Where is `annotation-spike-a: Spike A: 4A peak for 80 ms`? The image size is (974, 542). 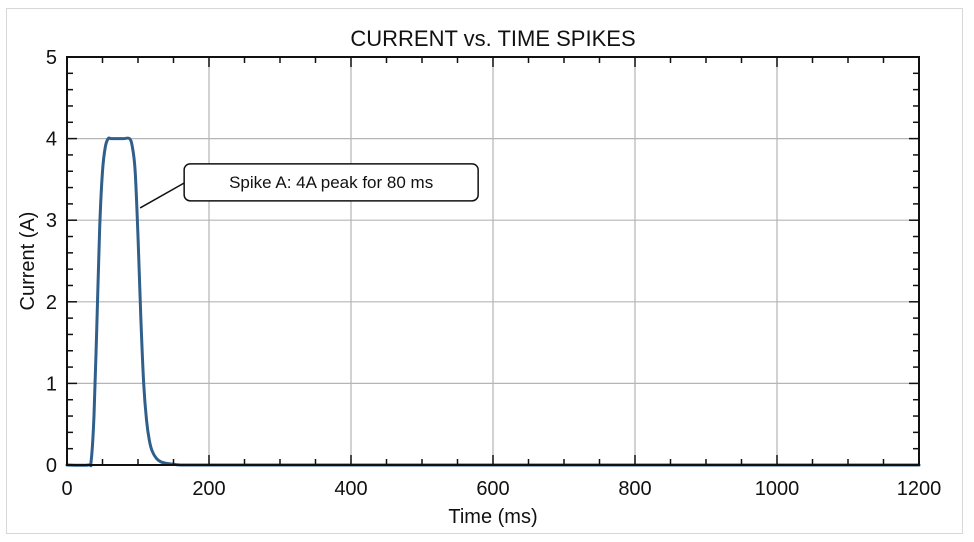
annotation-spike-a: Spike A: 4A peak for 80 ms is located at coordinates (331, 182).